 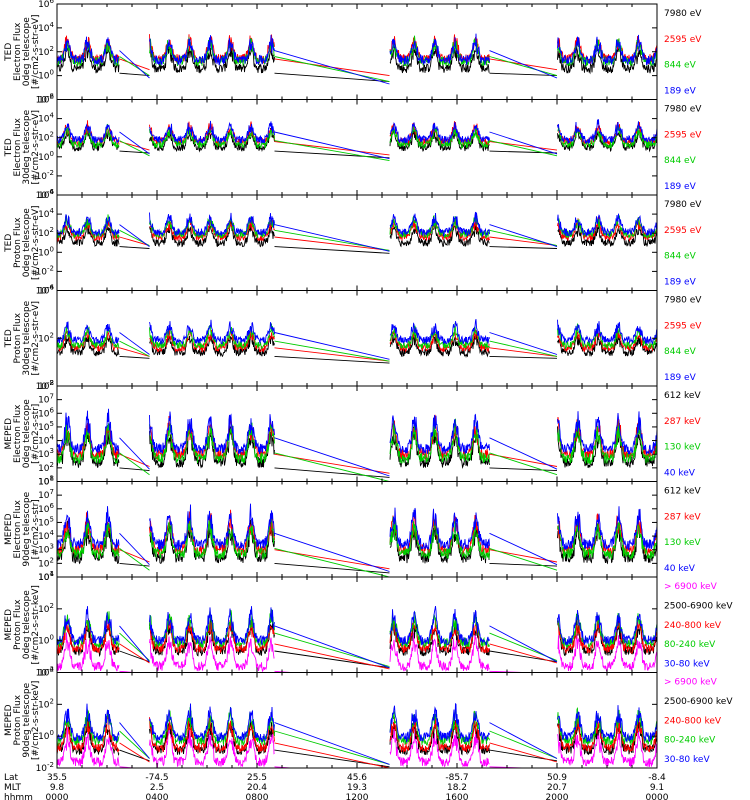 What do you see at coordinates (680, 378) in the screenshot?
I see `legend-label: 189 eV` at bounding box center [680, 378].